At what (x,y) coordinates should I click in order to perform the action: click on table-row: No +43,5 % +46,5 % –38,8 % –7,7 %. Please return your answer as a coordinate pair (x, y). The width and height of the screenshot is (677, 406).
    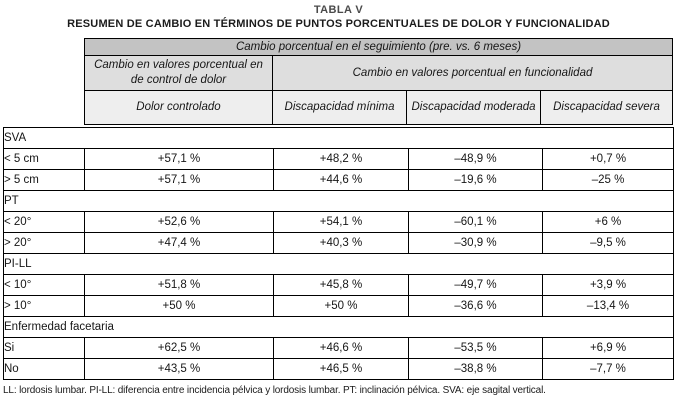
    Looking at the image, I should click on (339, 369).